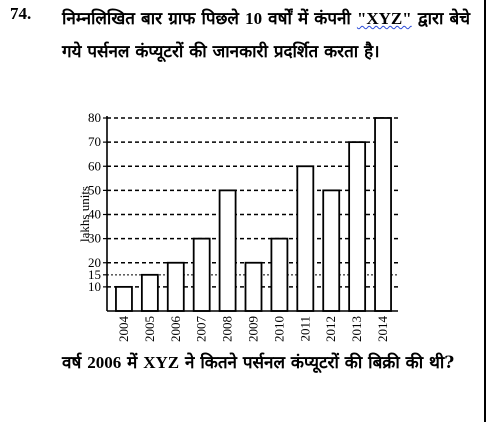 Image resolution: width=486 pixels, height=422 pixels. I want to click on follow-company: XYZ, so click(161, 362).